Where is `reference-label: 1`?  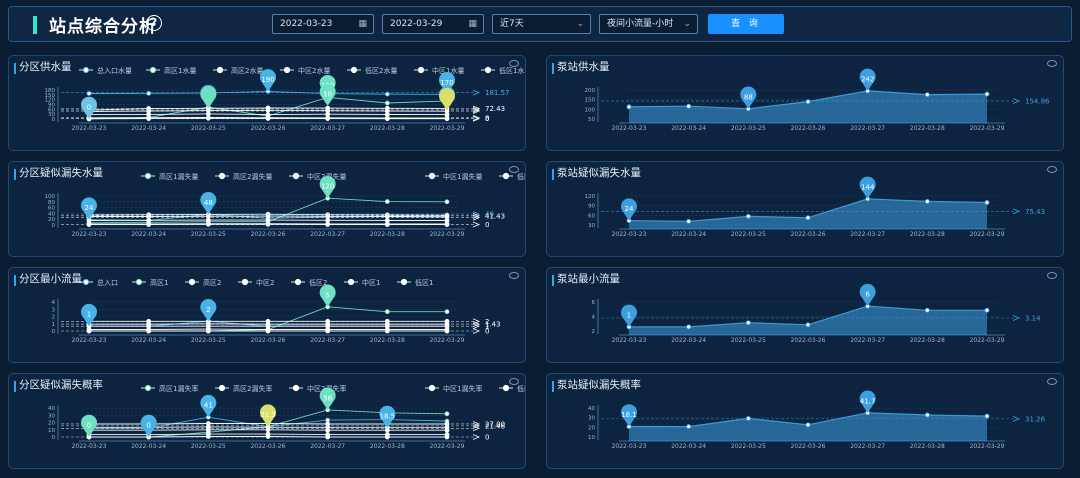
reference-label: 1 is located at coordinates (487, 327).